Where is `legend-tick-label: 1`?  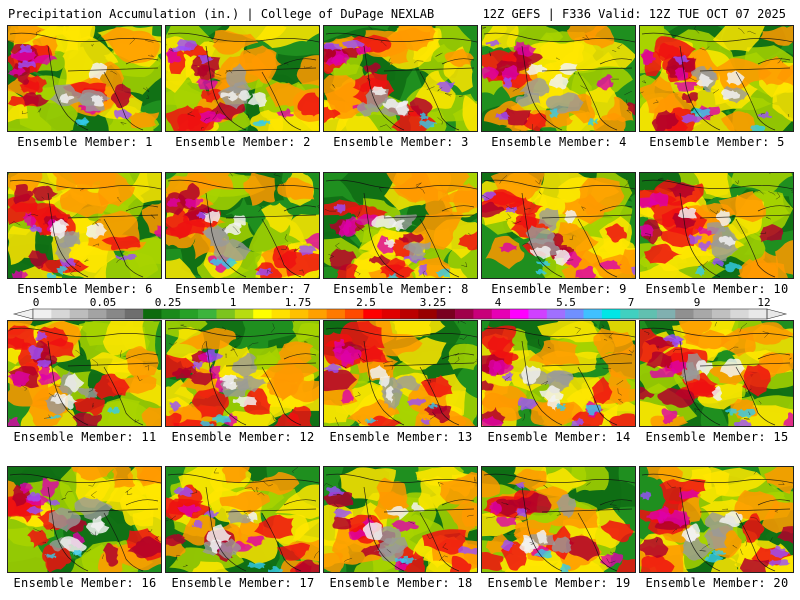 legend-tick-label: 1 is located at coordinates (233, 302).